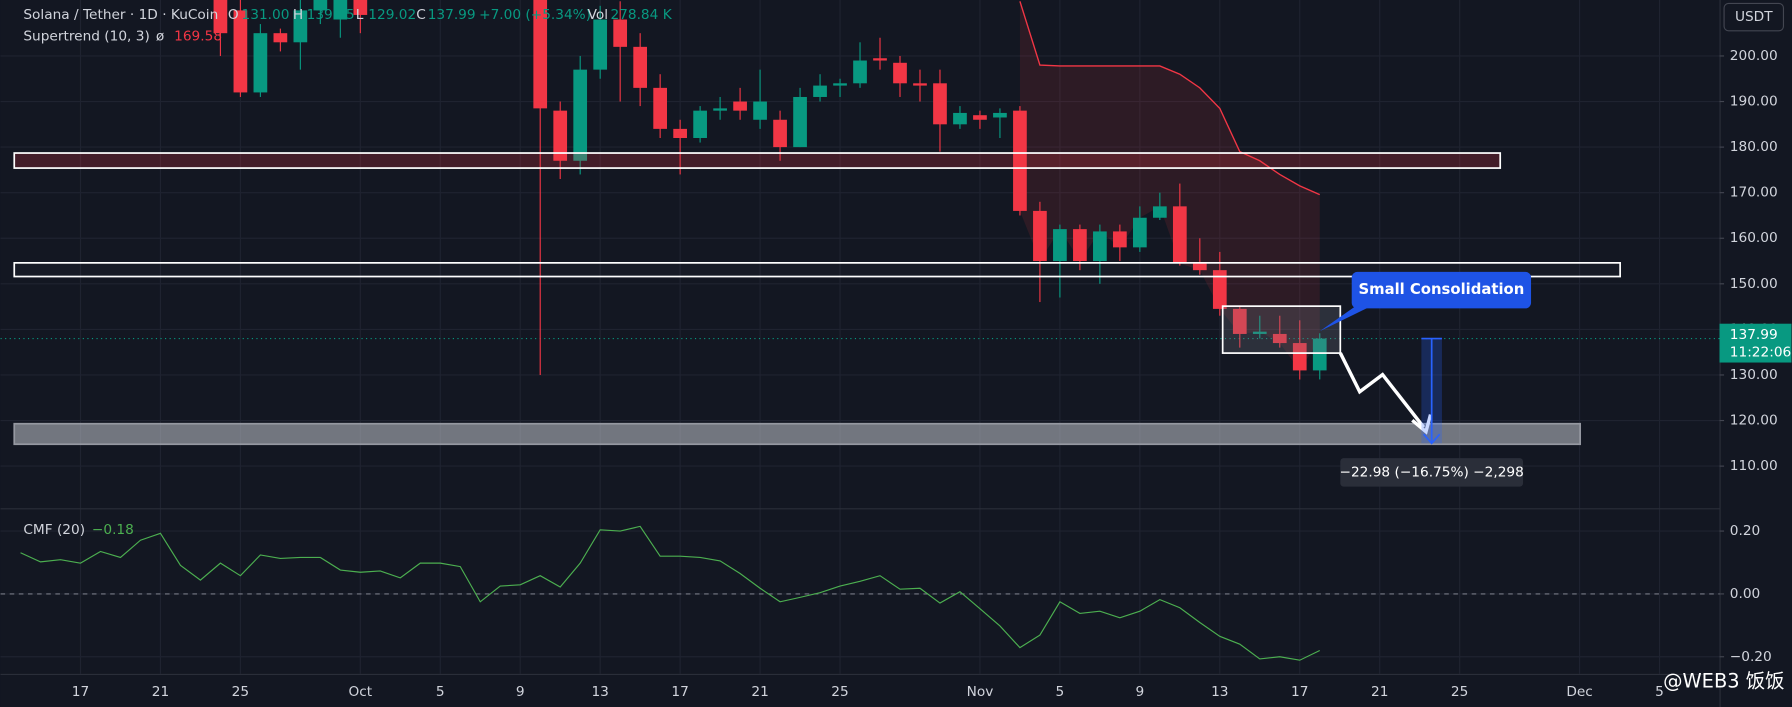 The image size is (1792, 707). What do you see at coordinates (54, 530) in the screenshot?
I see `cmf-title: CMF (20)` at bounding box center [54, 530].